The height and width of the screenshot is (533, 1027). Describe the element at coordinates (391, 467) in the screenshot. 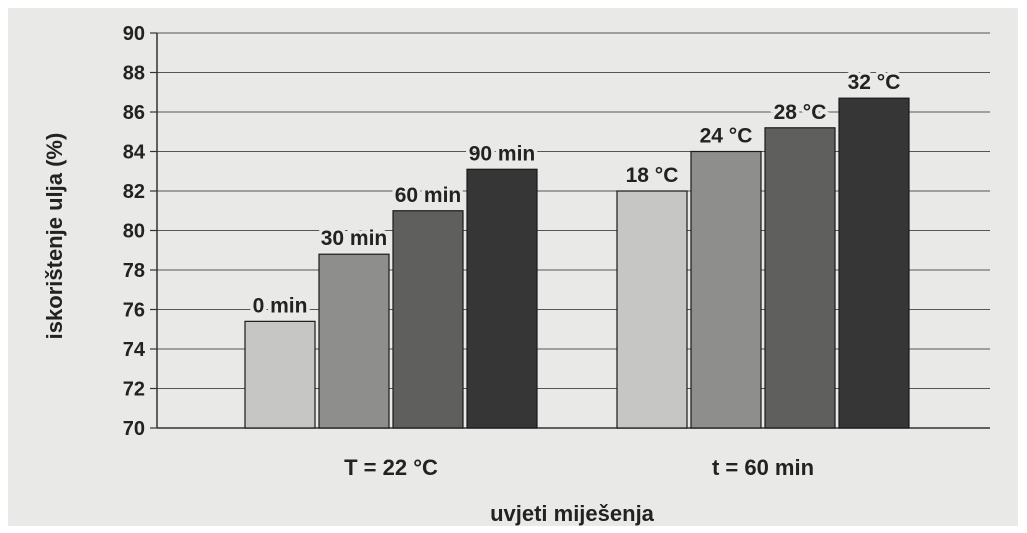

I see `x-category-label: T = 22 °C` at that location.